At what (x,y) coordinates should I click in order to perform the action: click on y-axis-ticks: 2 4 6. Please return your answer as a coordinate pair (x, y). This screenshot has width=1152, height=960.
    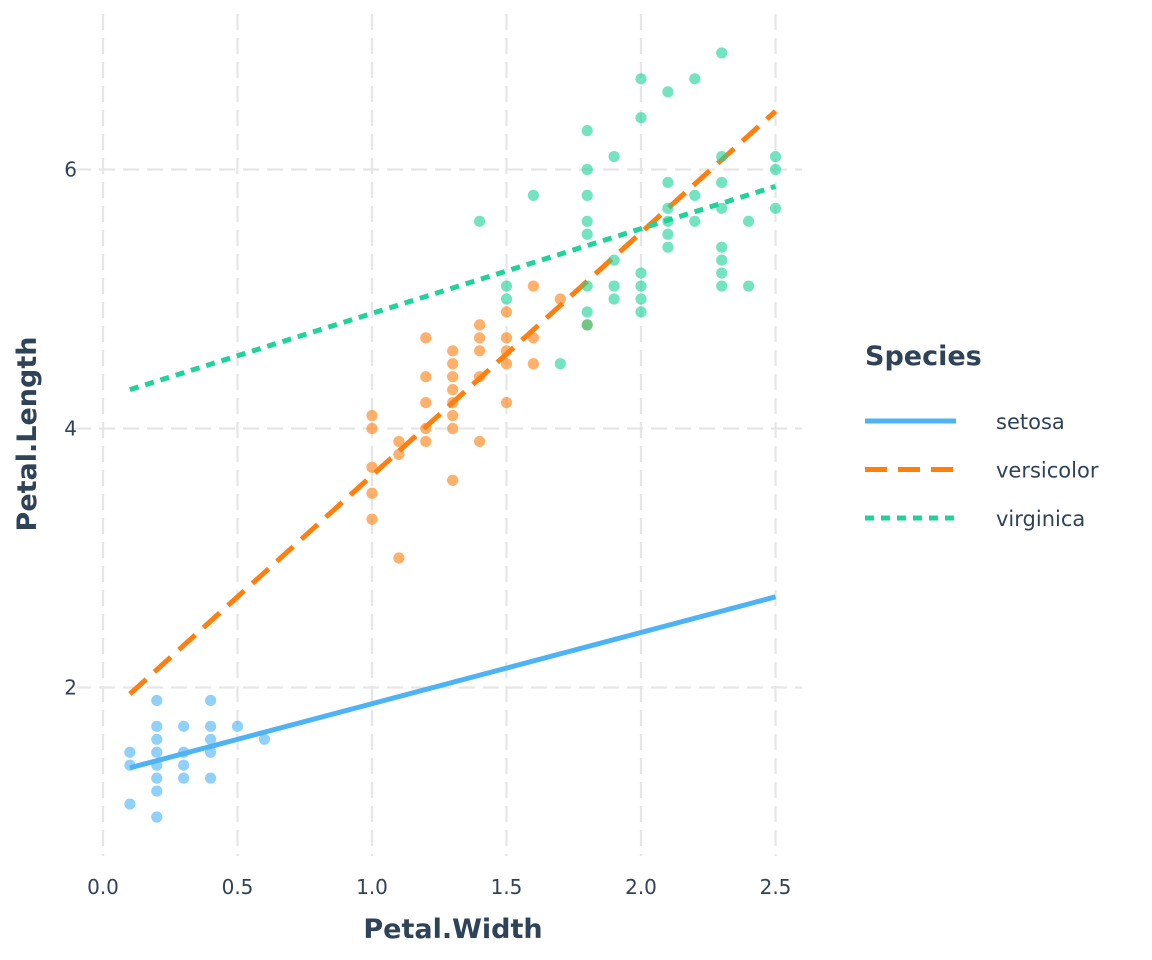
    Looking at the image, I should click on (70, 429).